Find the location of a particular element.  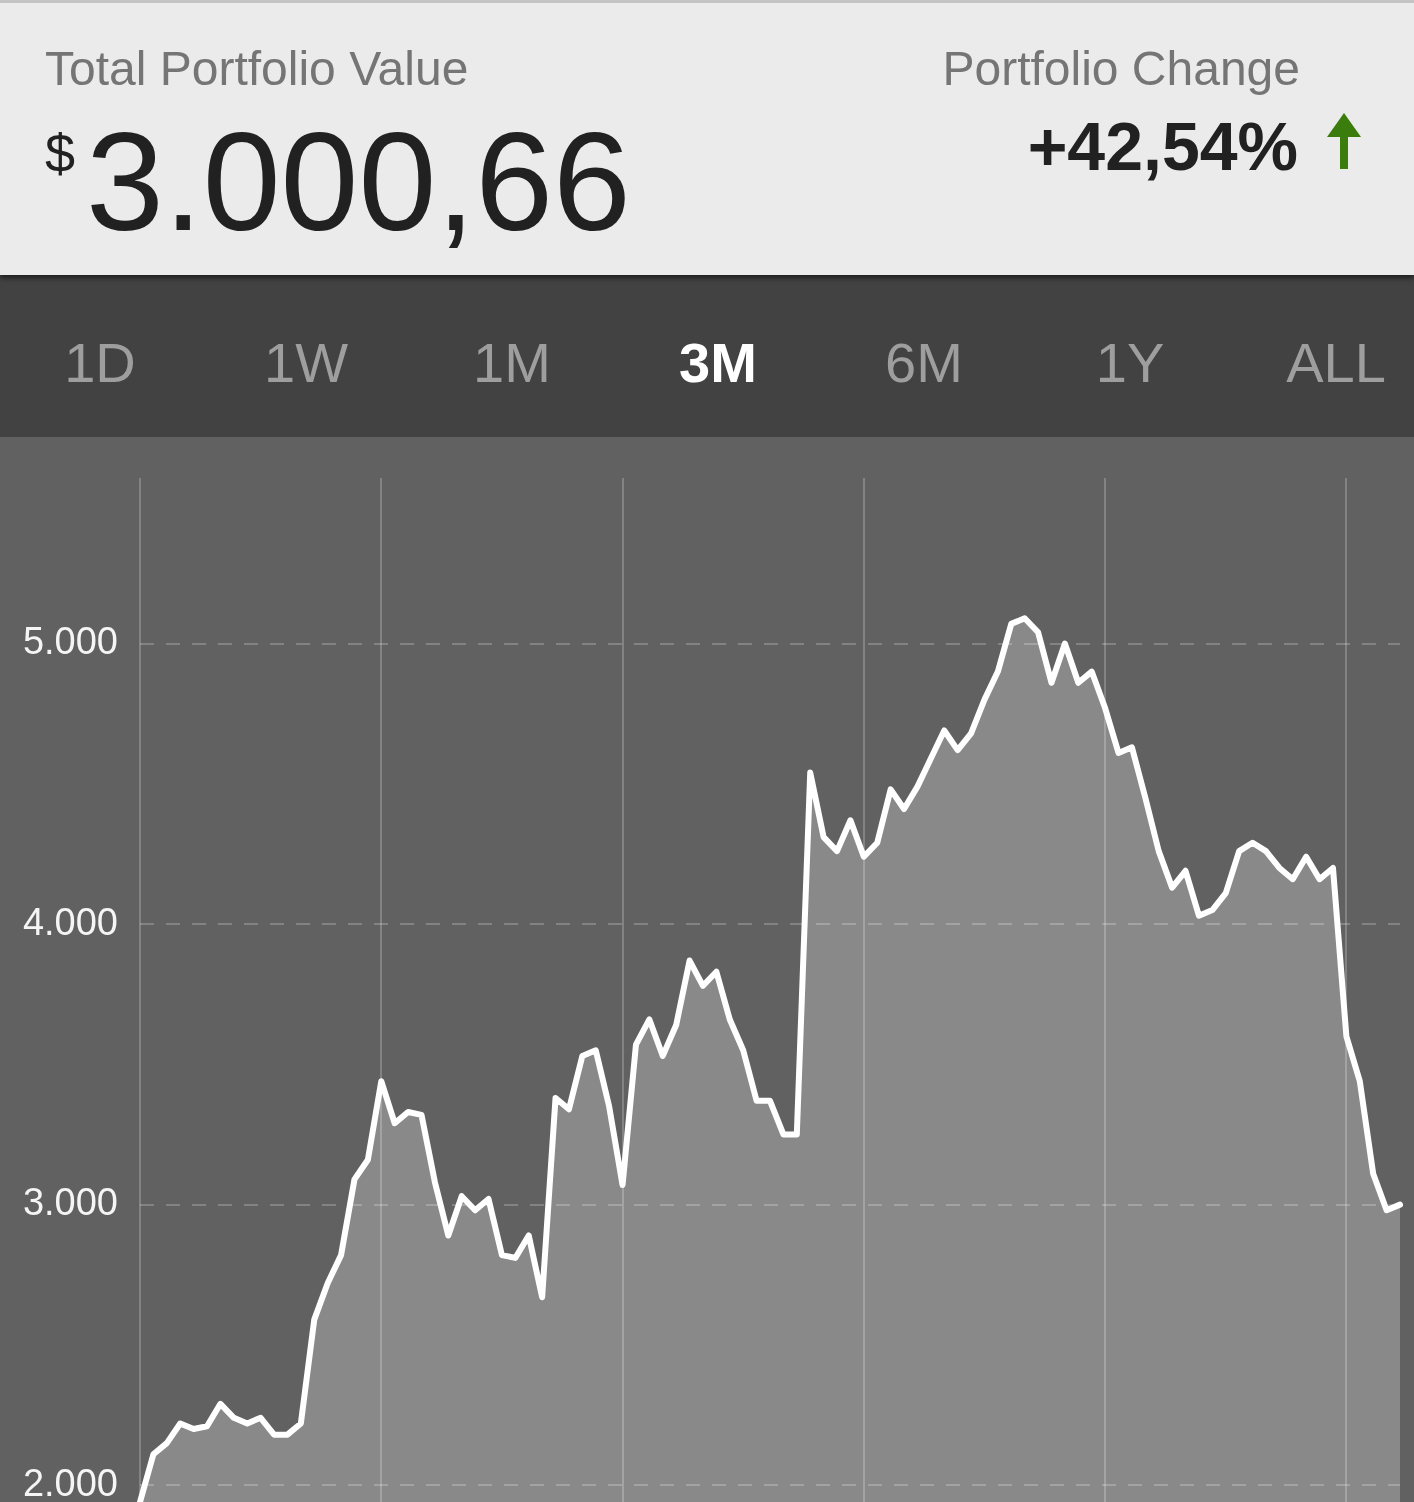

y-tick-label: 4.000 is located at coordinates (70, 921).